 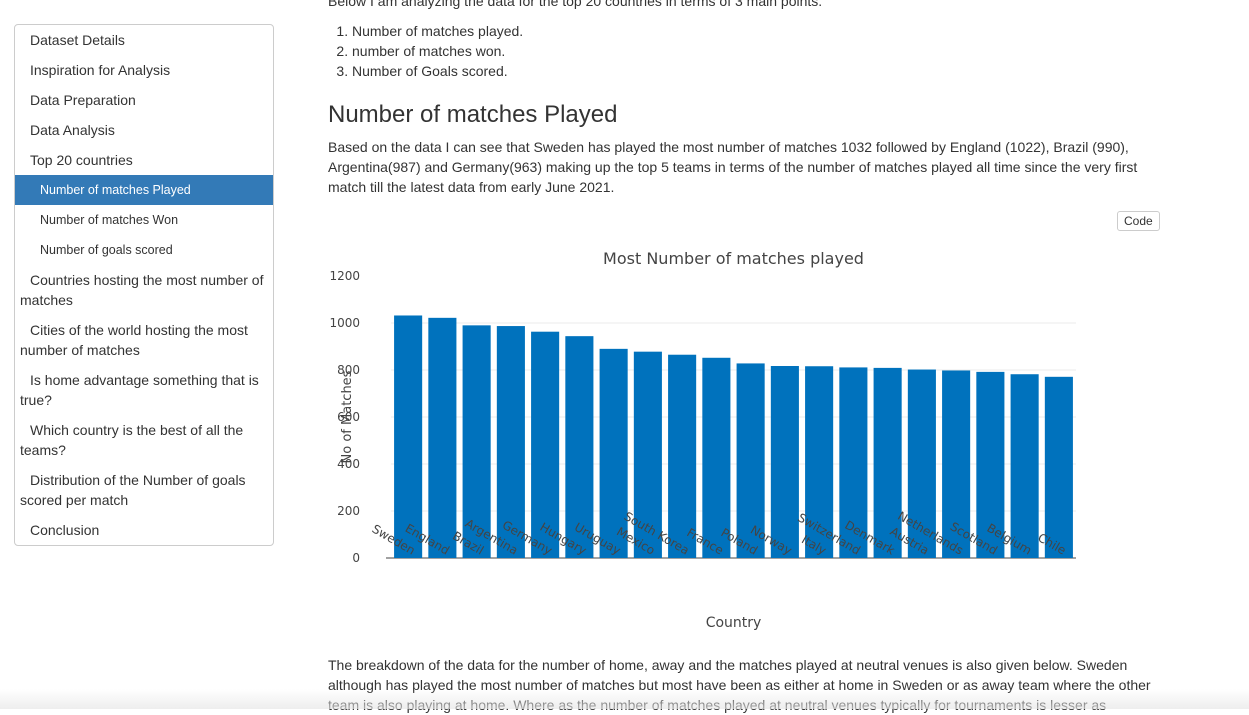 I want to click on toc-item: Inspiration for Analysis, so click(x=100, y=70).